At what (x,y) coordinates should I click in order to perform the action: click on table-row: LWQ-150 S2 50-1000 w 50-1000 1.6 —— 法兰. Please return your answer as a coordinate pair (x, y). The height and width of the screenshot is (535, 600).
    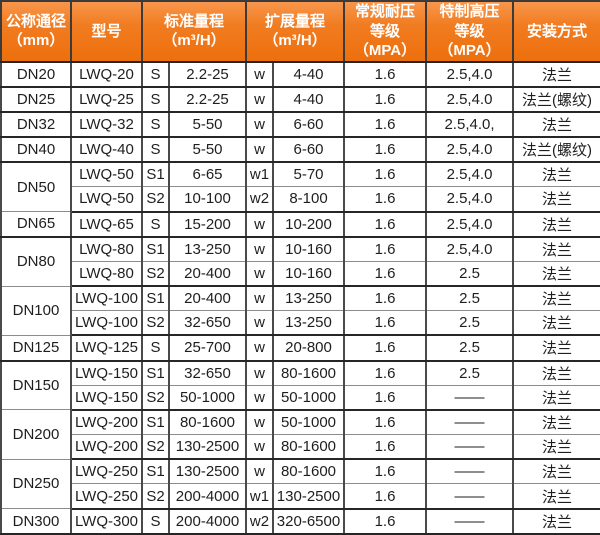
    Looking at the image, I should click on (300, 398).